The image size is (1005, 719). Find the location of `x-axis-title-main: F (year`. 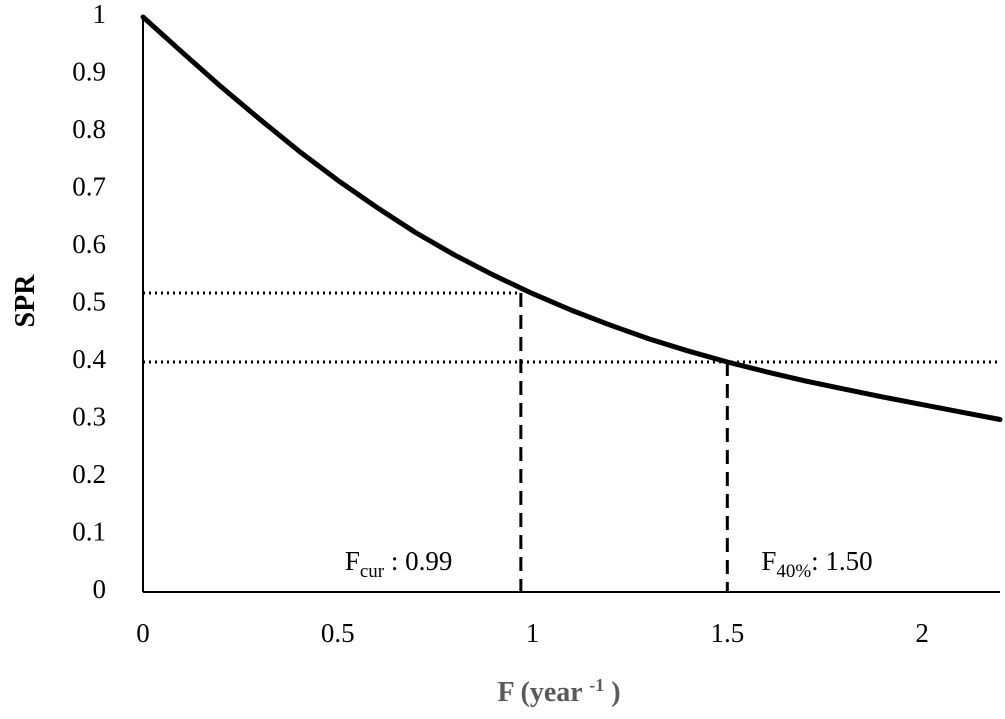

x-axis-title-main: F (year is located at coordinates (539, 692).